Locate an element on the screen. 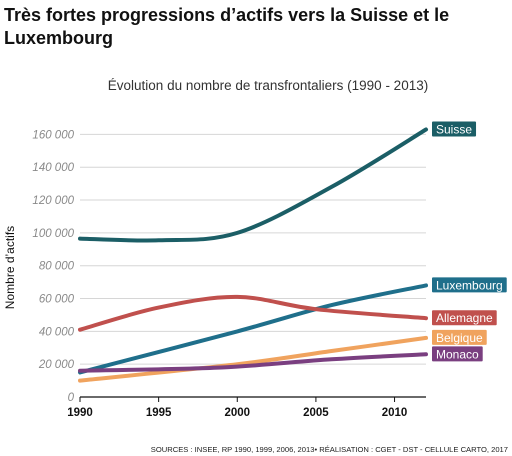  x-tick-label: 2010 is located at coordinates (395, 413).